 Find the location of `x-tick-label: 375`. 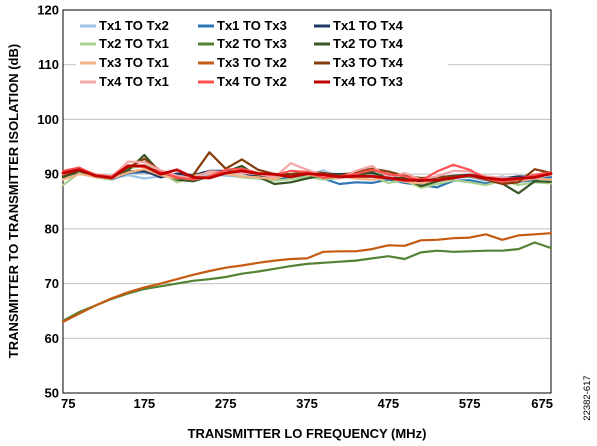

x-tick-label: 375 is located at coordinates (307, 403).